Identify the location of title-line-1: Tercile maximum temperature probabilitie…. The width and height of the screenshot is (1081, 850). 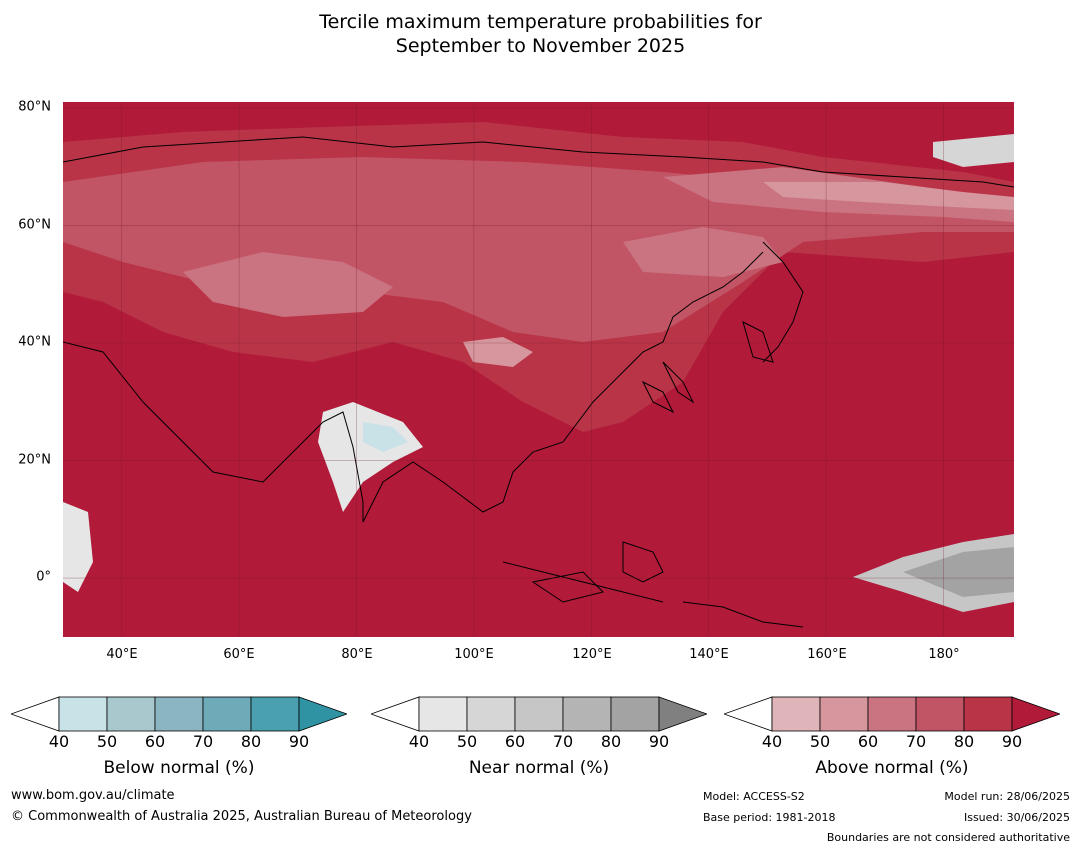
(540, 22).